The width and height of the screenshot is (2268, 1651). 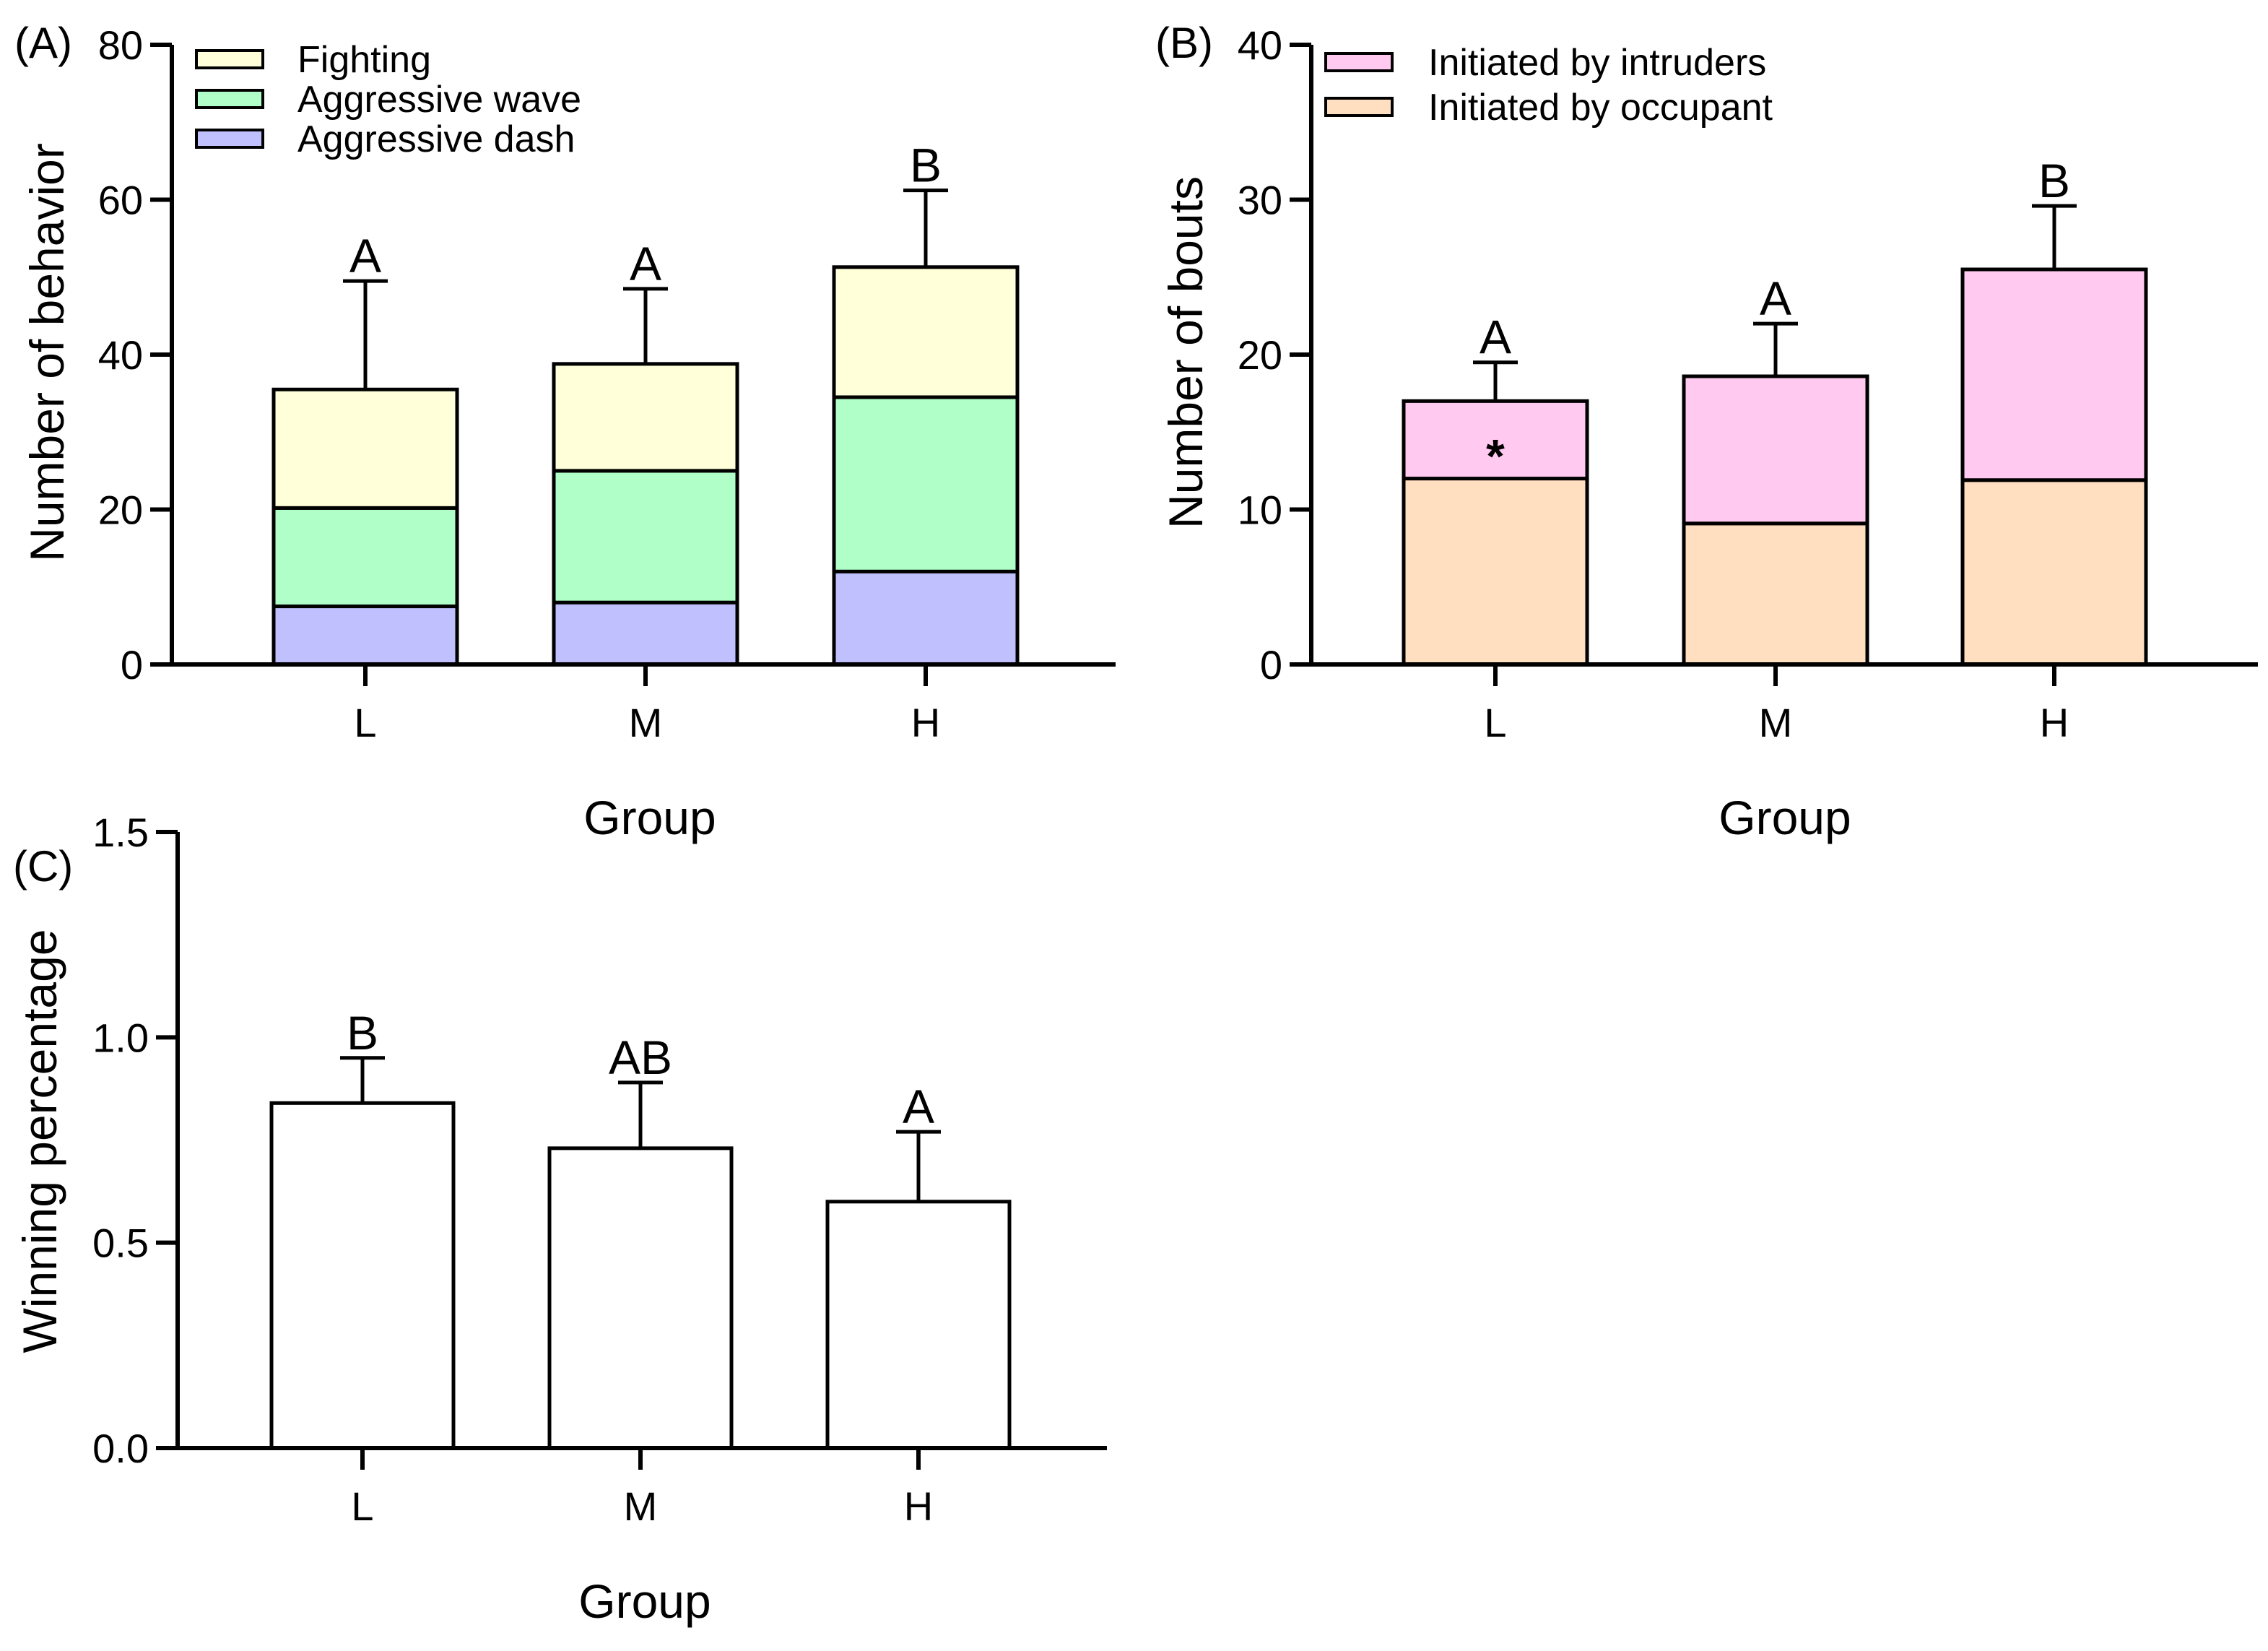 I want to click on panel-b-bar-L-initiated-by-occupant, so click(x=1495, y=572).